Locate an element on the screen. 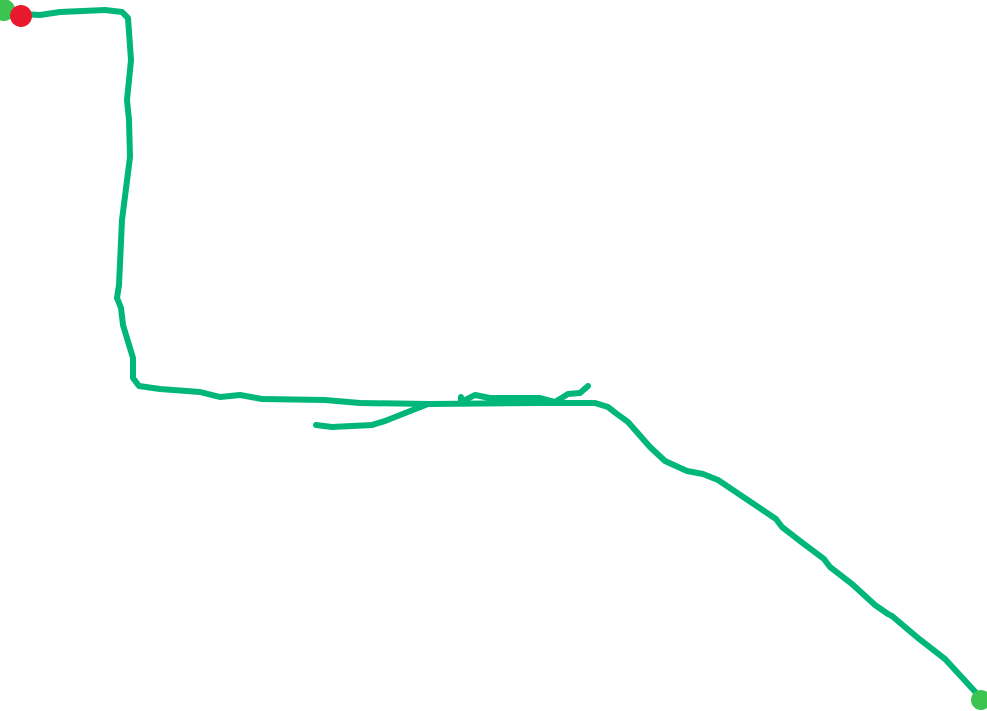 The height and width of the screenshot is (711, 987). start-marker-icon is located at coordinates (21, 16).